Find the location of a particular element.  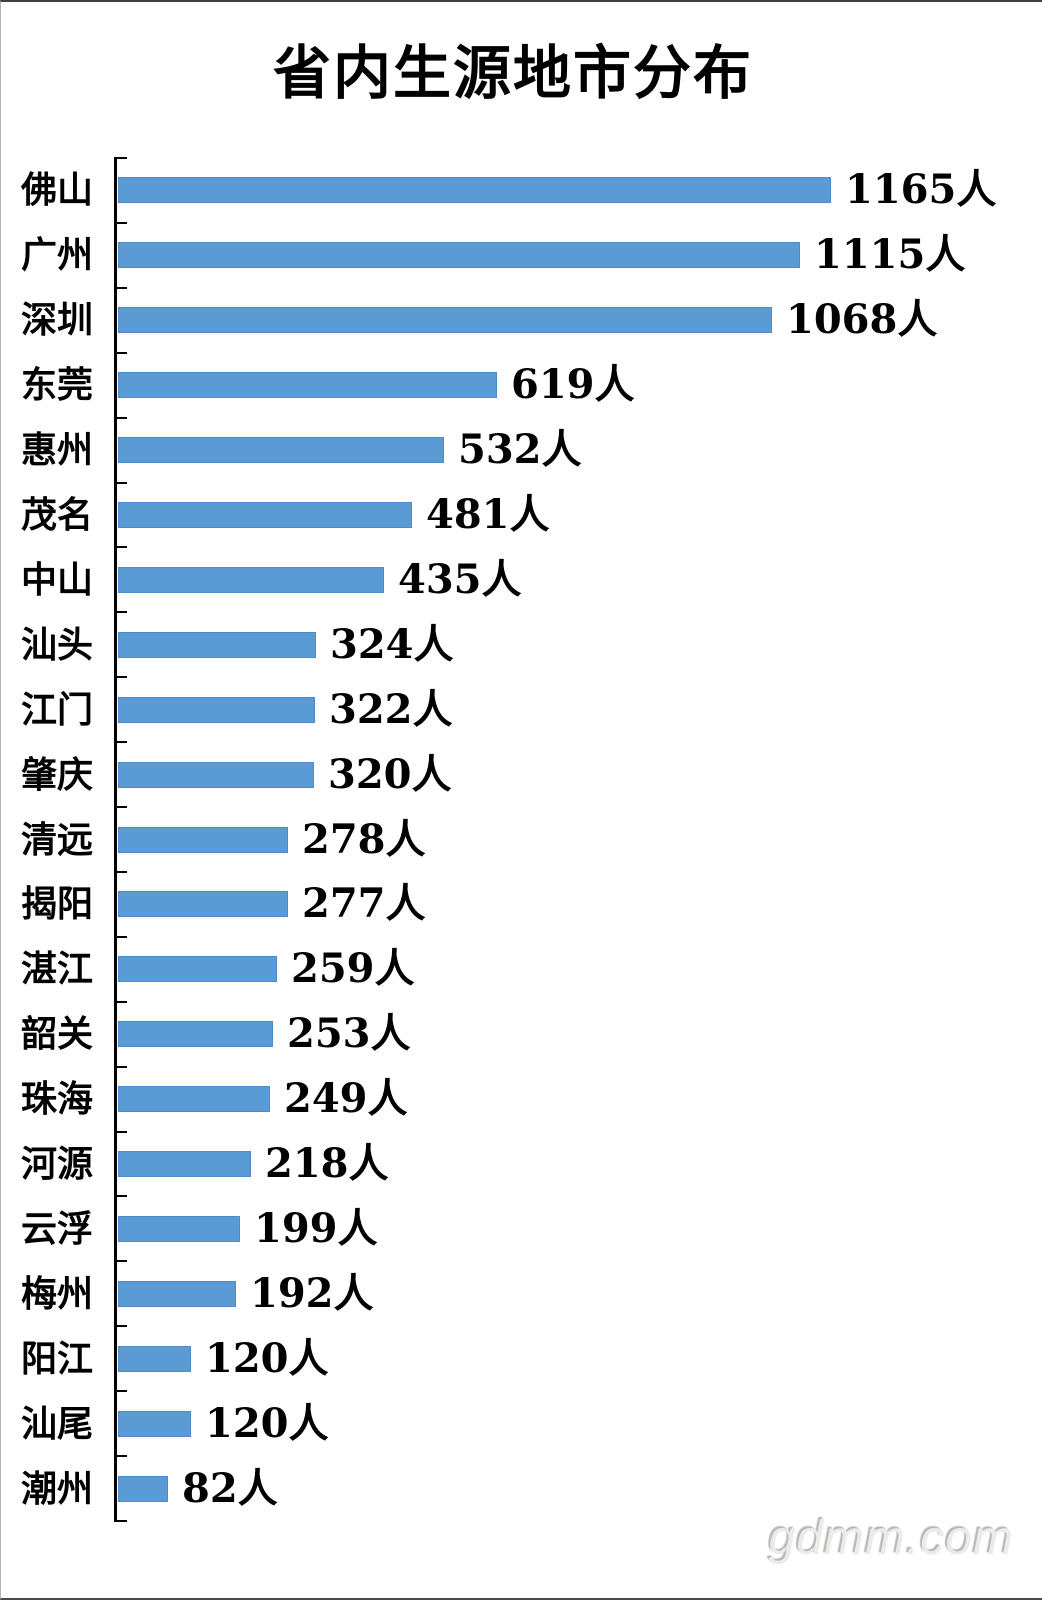

category-label: 湛江 is located at coordinates (56, 969).